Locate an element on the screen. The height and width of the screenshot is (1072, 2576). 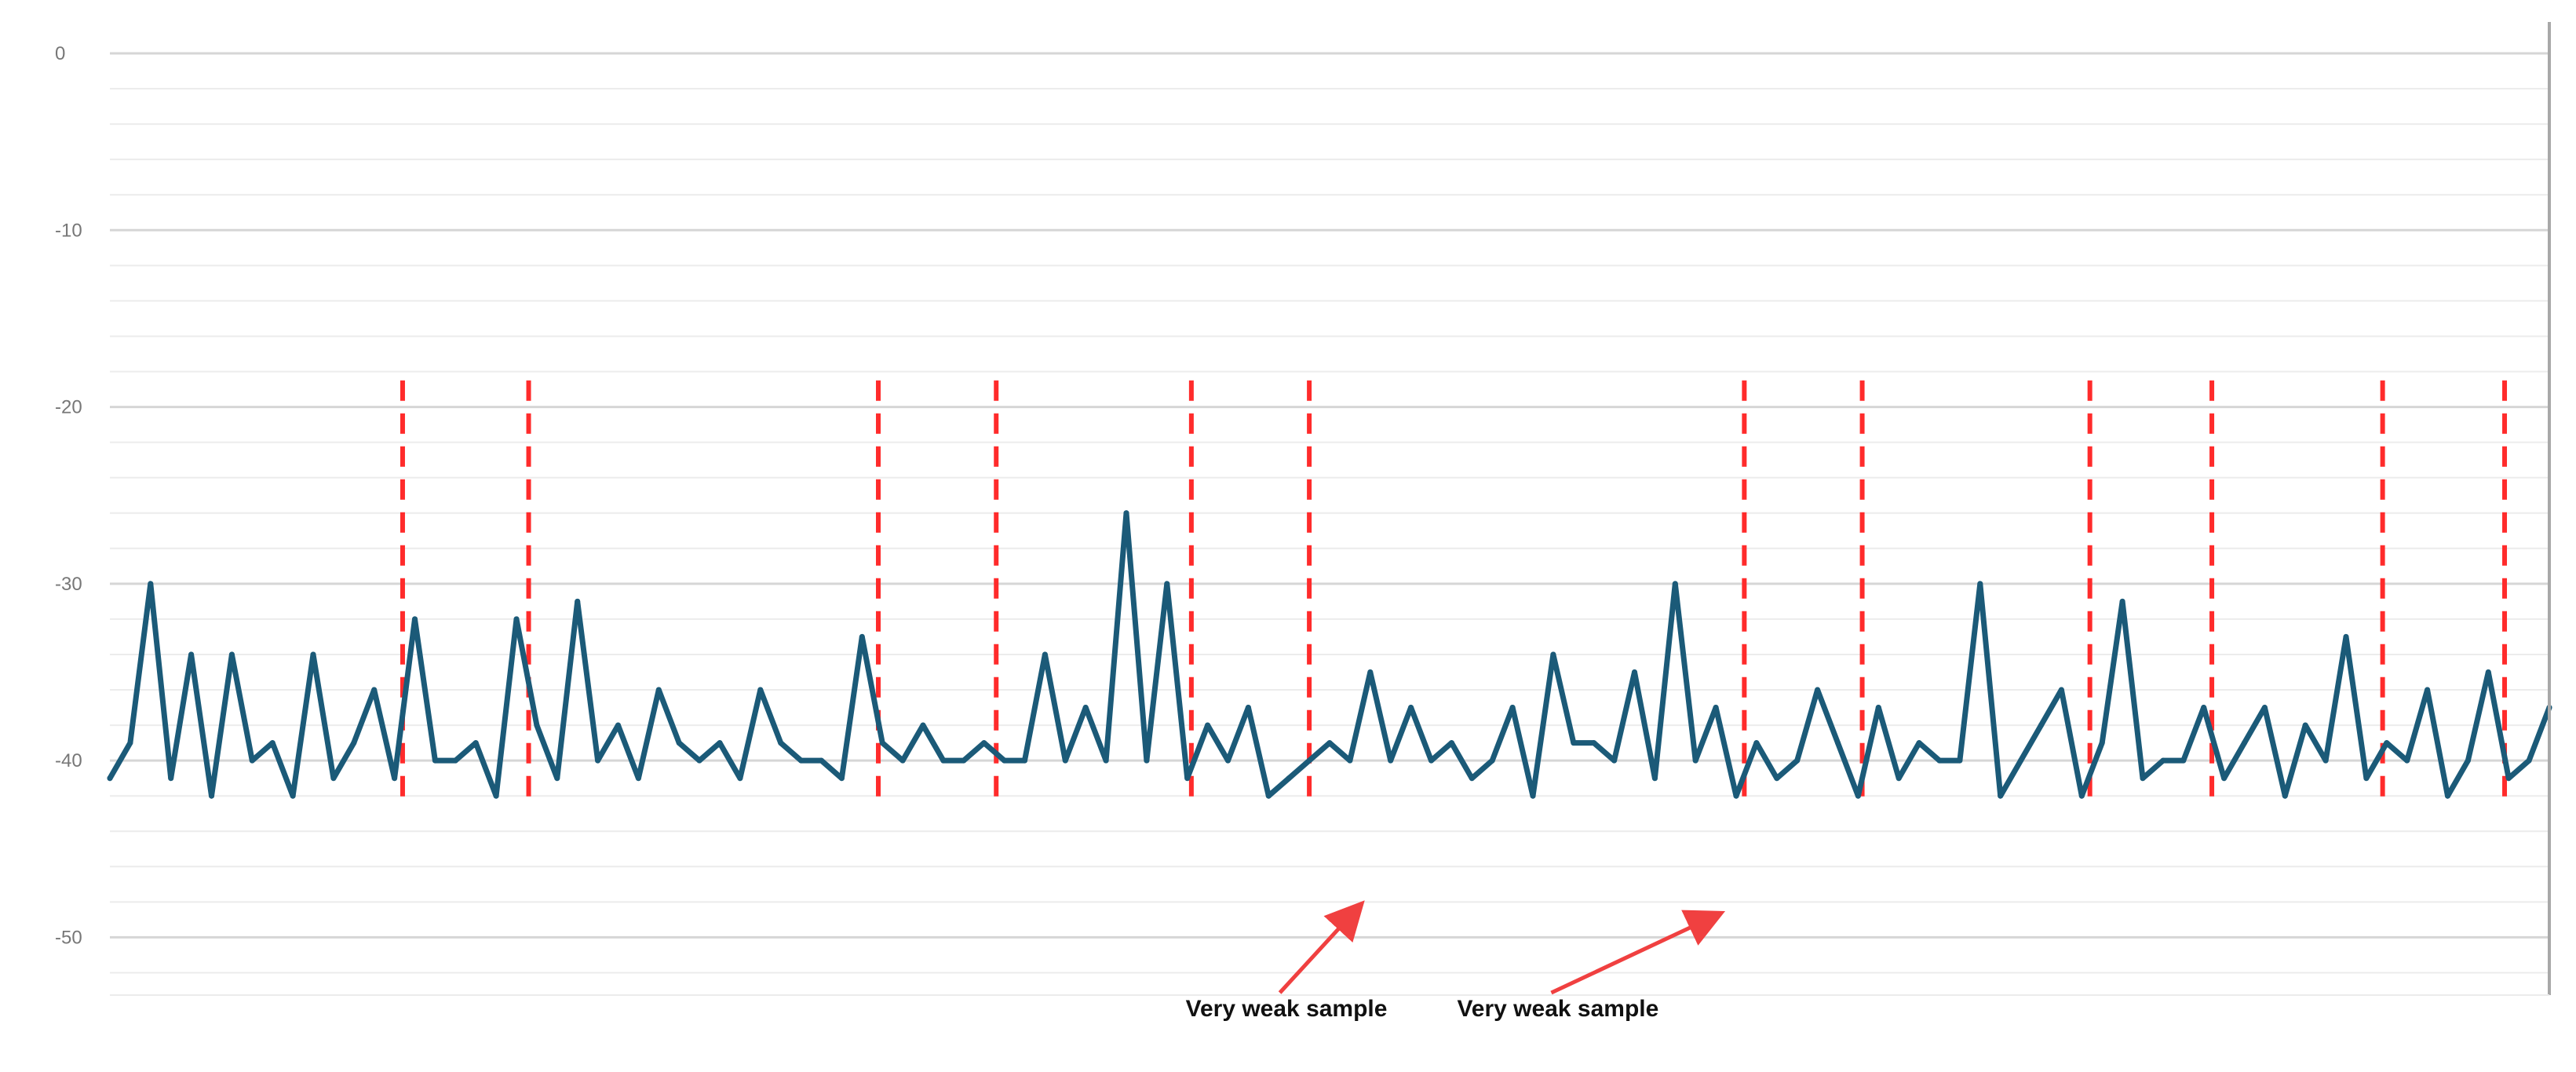
y-tick-label: 0 is located at coordinates (60, 53).